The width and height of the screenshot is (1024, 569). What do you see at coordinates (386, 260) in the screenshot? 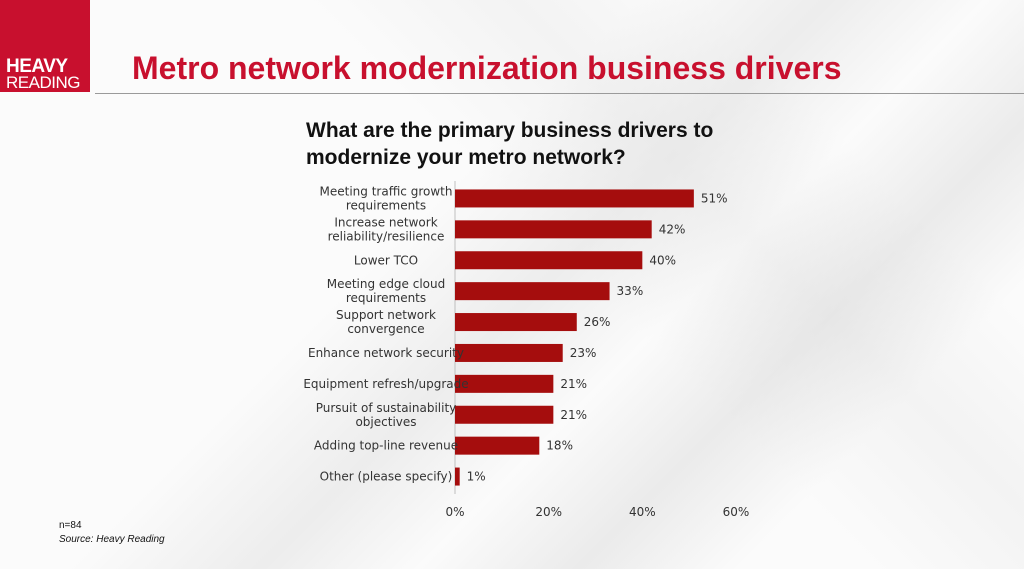
I see `category-label: Lower TCO` at bounding box center [386, 260].